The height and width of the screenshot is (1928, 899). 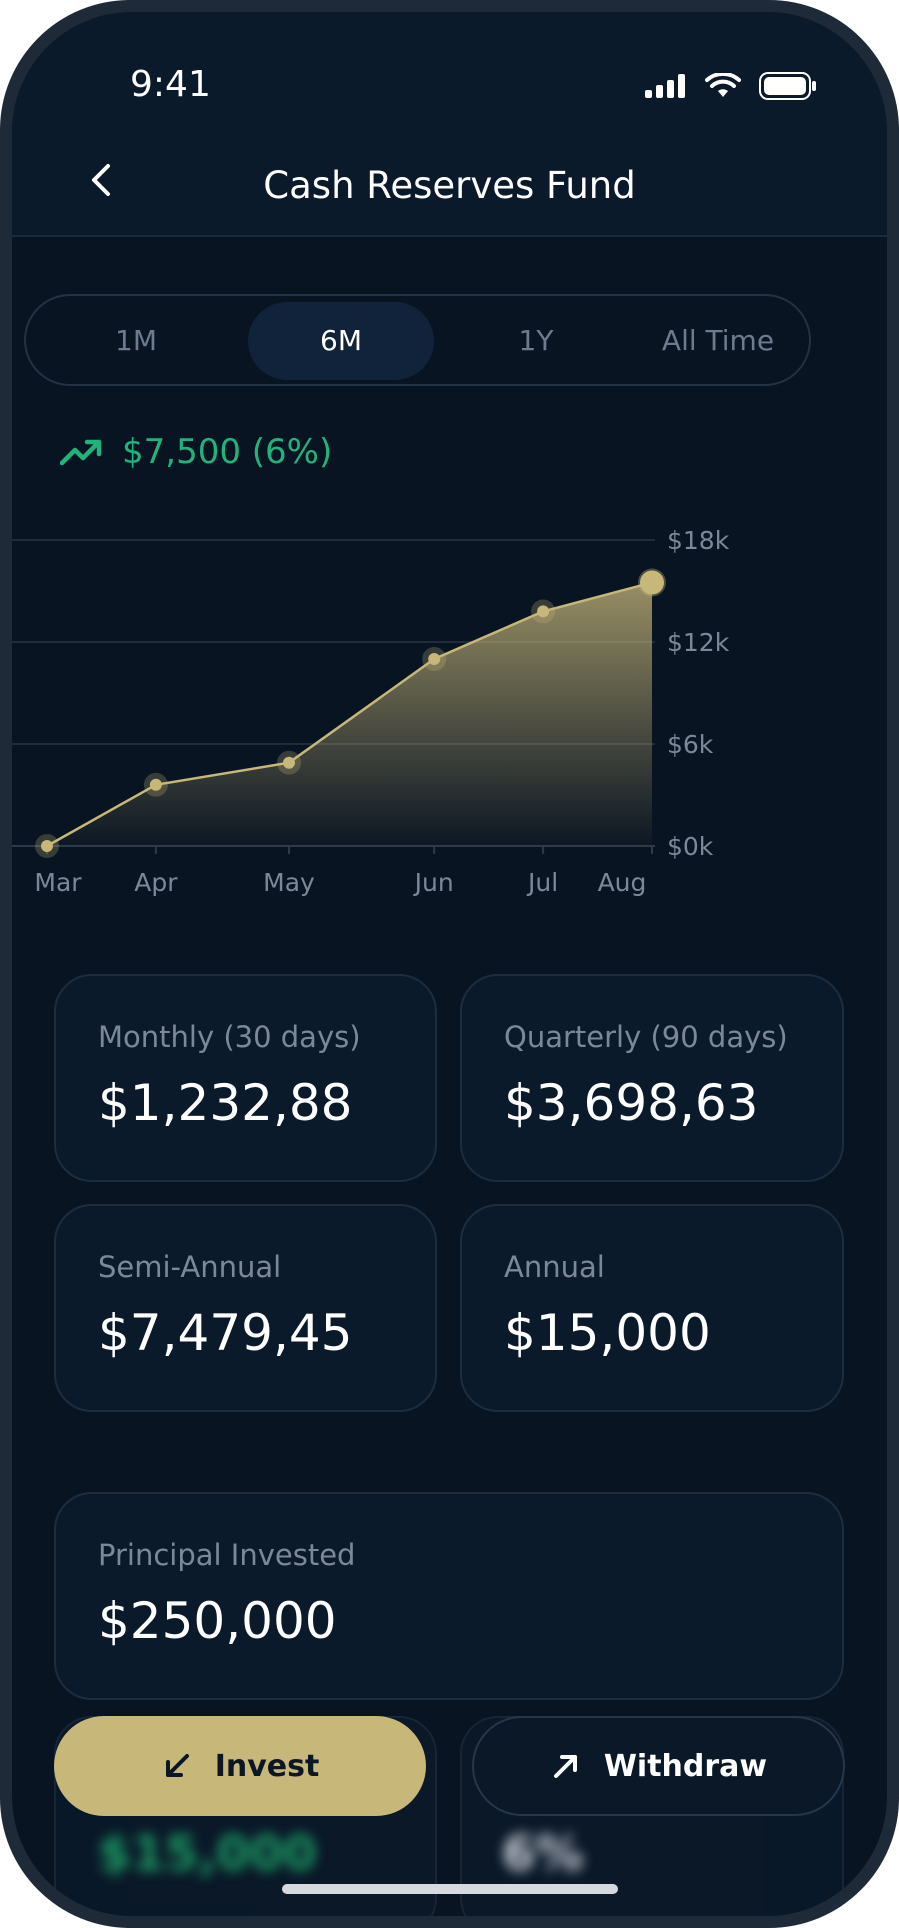 I want to click on invest-label: Invest, so click(x=267, y=1766).